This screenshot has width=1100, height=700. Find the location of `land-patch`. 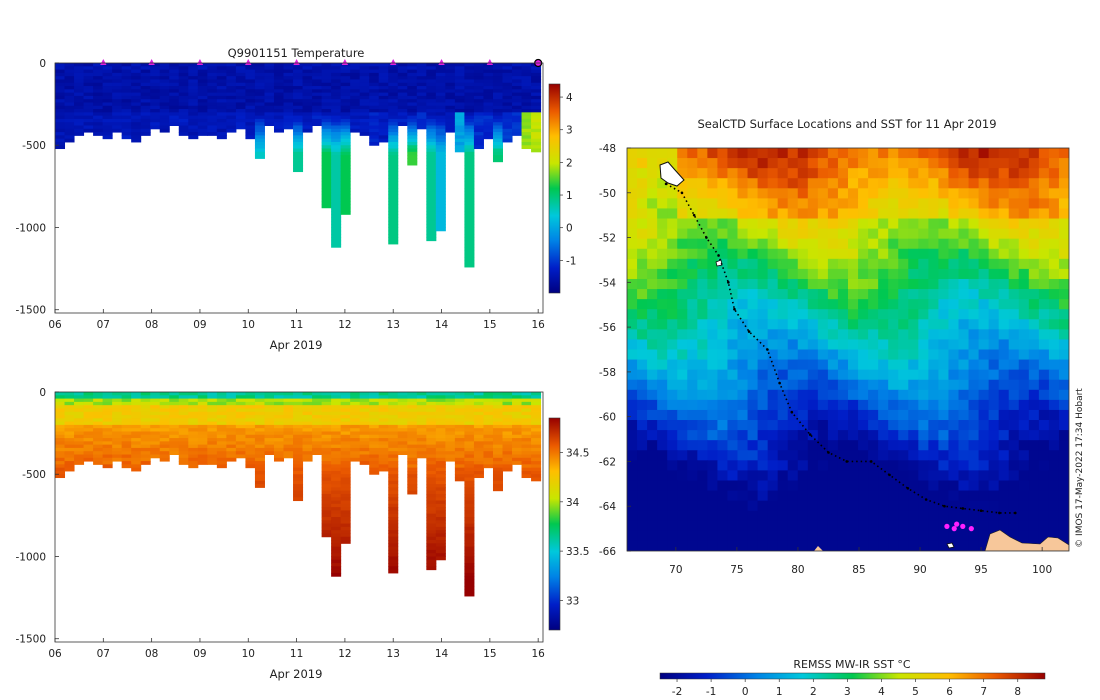

land-patch is located at coordinates (818, 548).